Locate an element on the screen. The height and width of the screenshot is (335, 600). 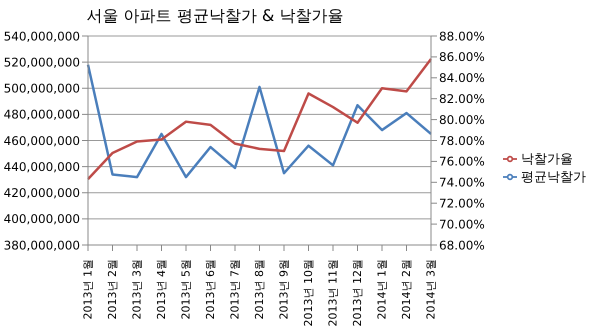
x-tick-label: 2013년 1월 is located at coordinates (88, 289).